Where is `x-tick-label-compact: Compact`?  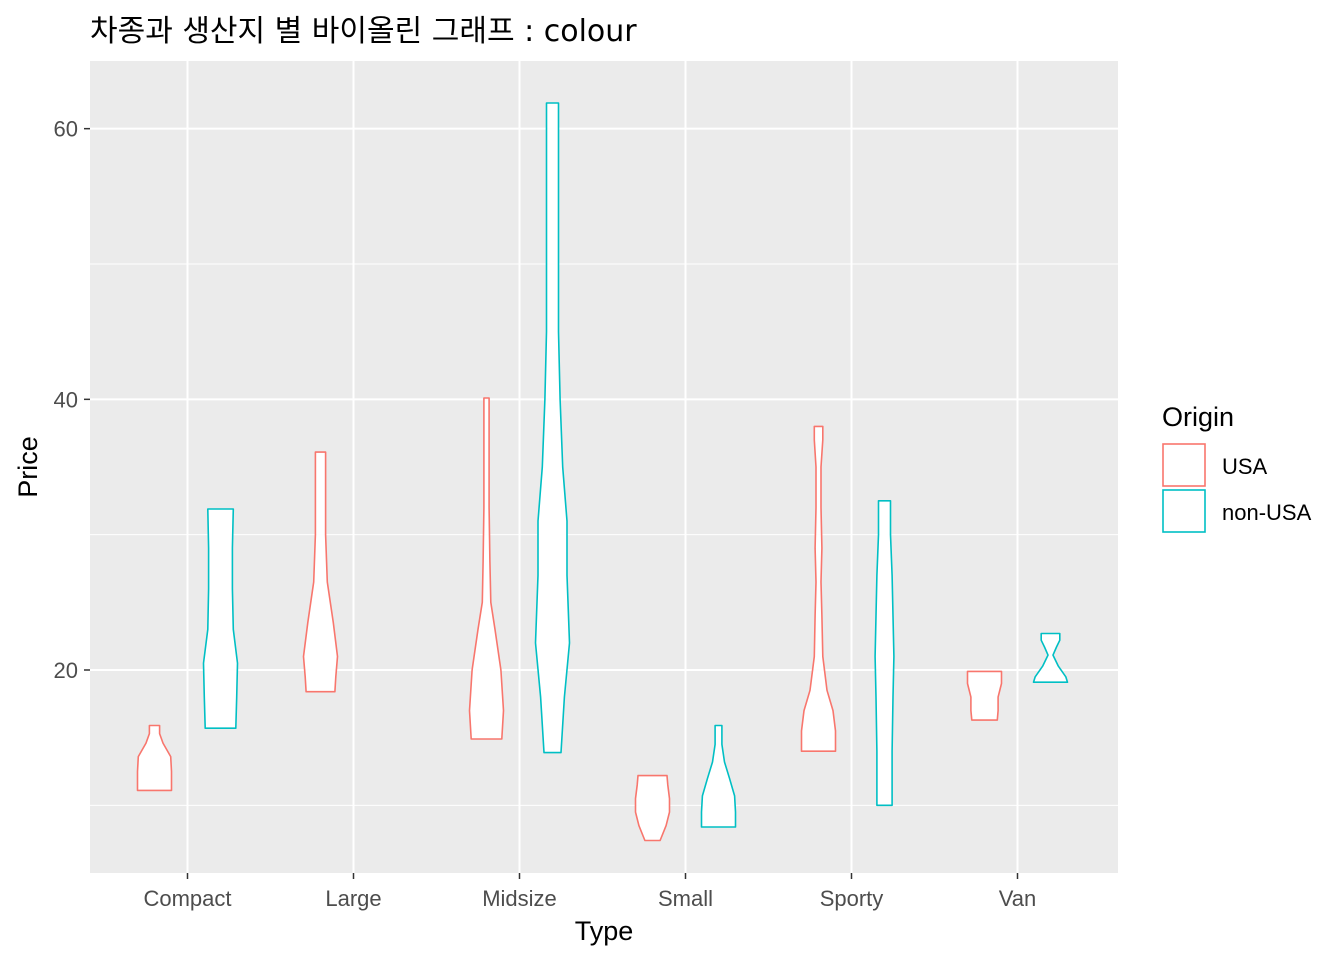 x-tick-label-compact: Compact is located at coordinates (187, 898).